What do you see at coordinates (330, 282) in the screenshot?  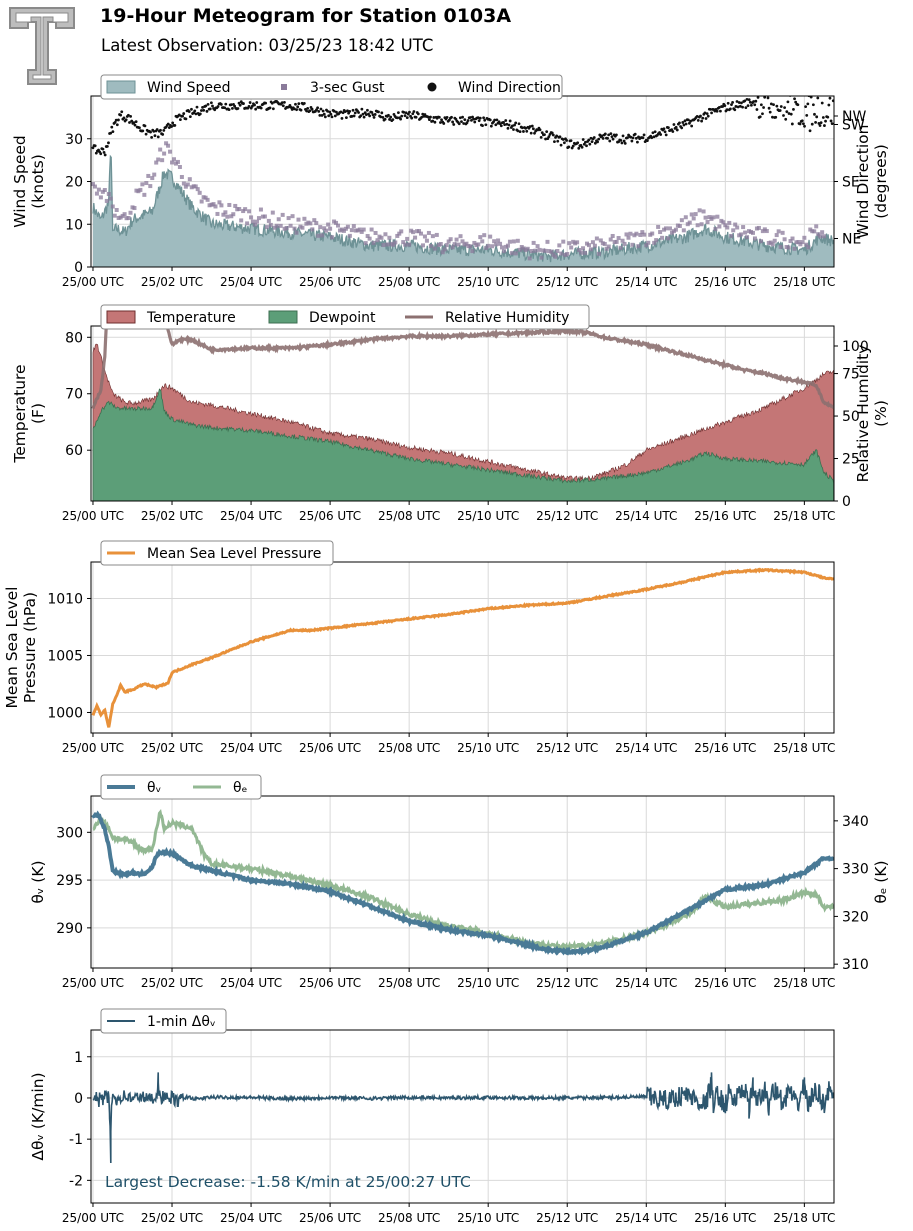 I see `x-tick-label: 25/06 UTC` at bounding box center [330, 282].